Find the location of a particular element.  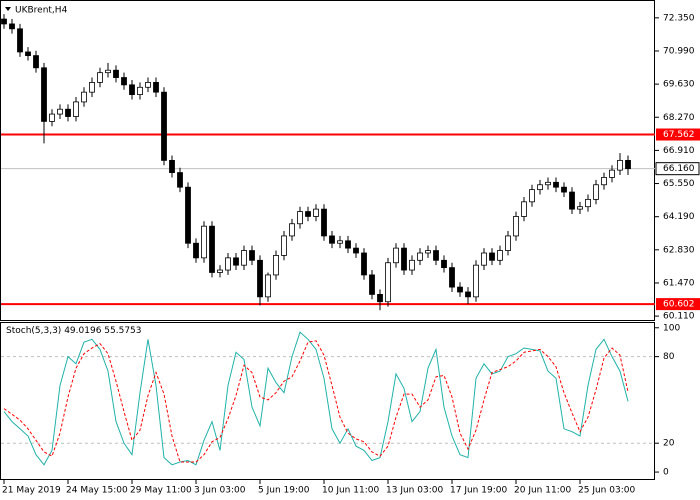

stoch-name: Stoch(5,3,3) is located at coordinates (33, 331).